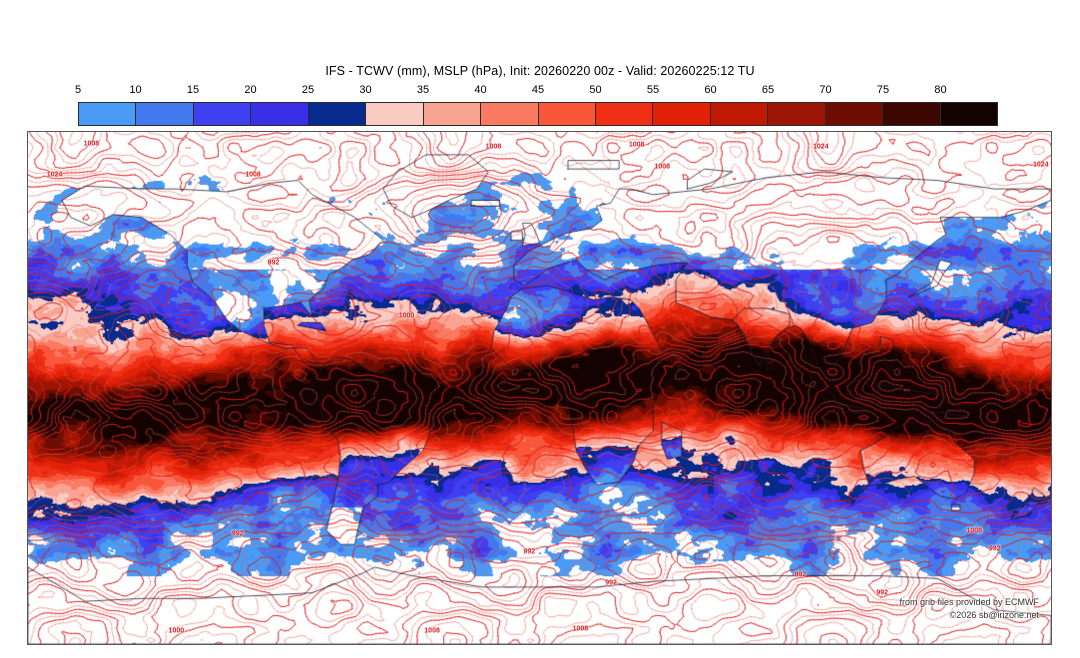 The image size is (1080, 658). I want to click on colorbar-tick-50: 50, so click(595, 90).